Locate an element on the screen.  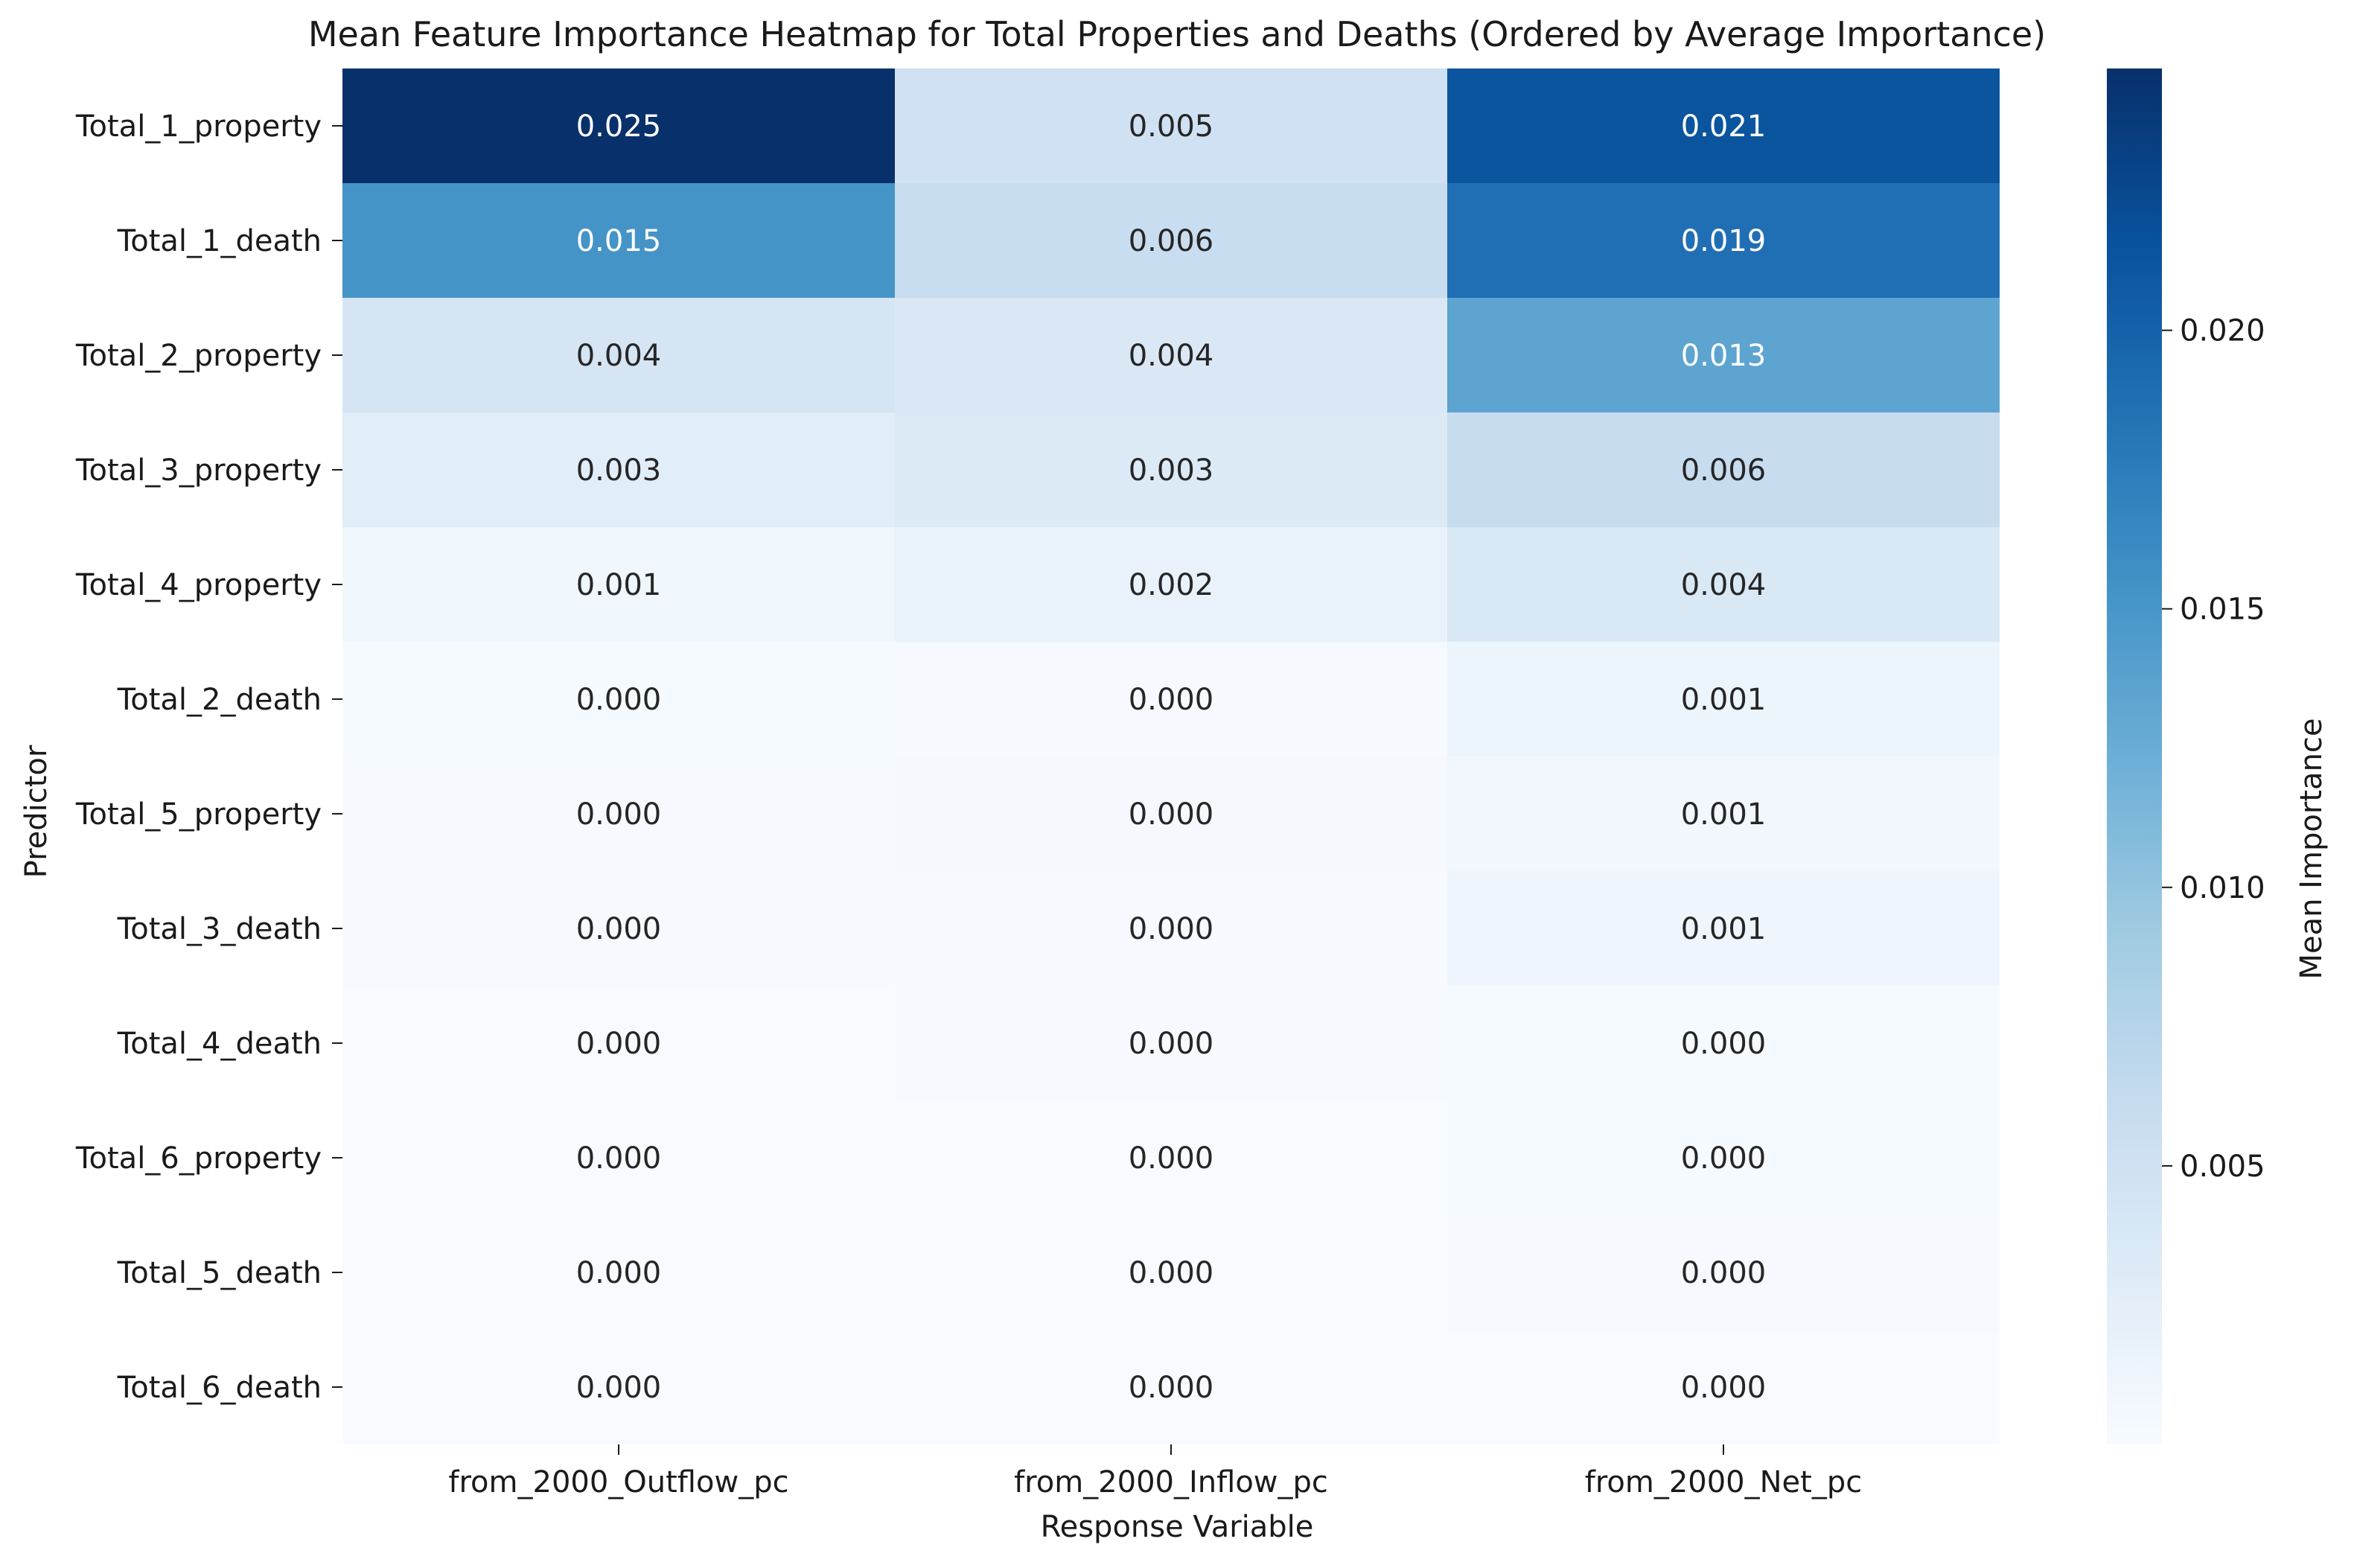
y-tick-label: Total_6_death is located at coordinates (220, 1388).